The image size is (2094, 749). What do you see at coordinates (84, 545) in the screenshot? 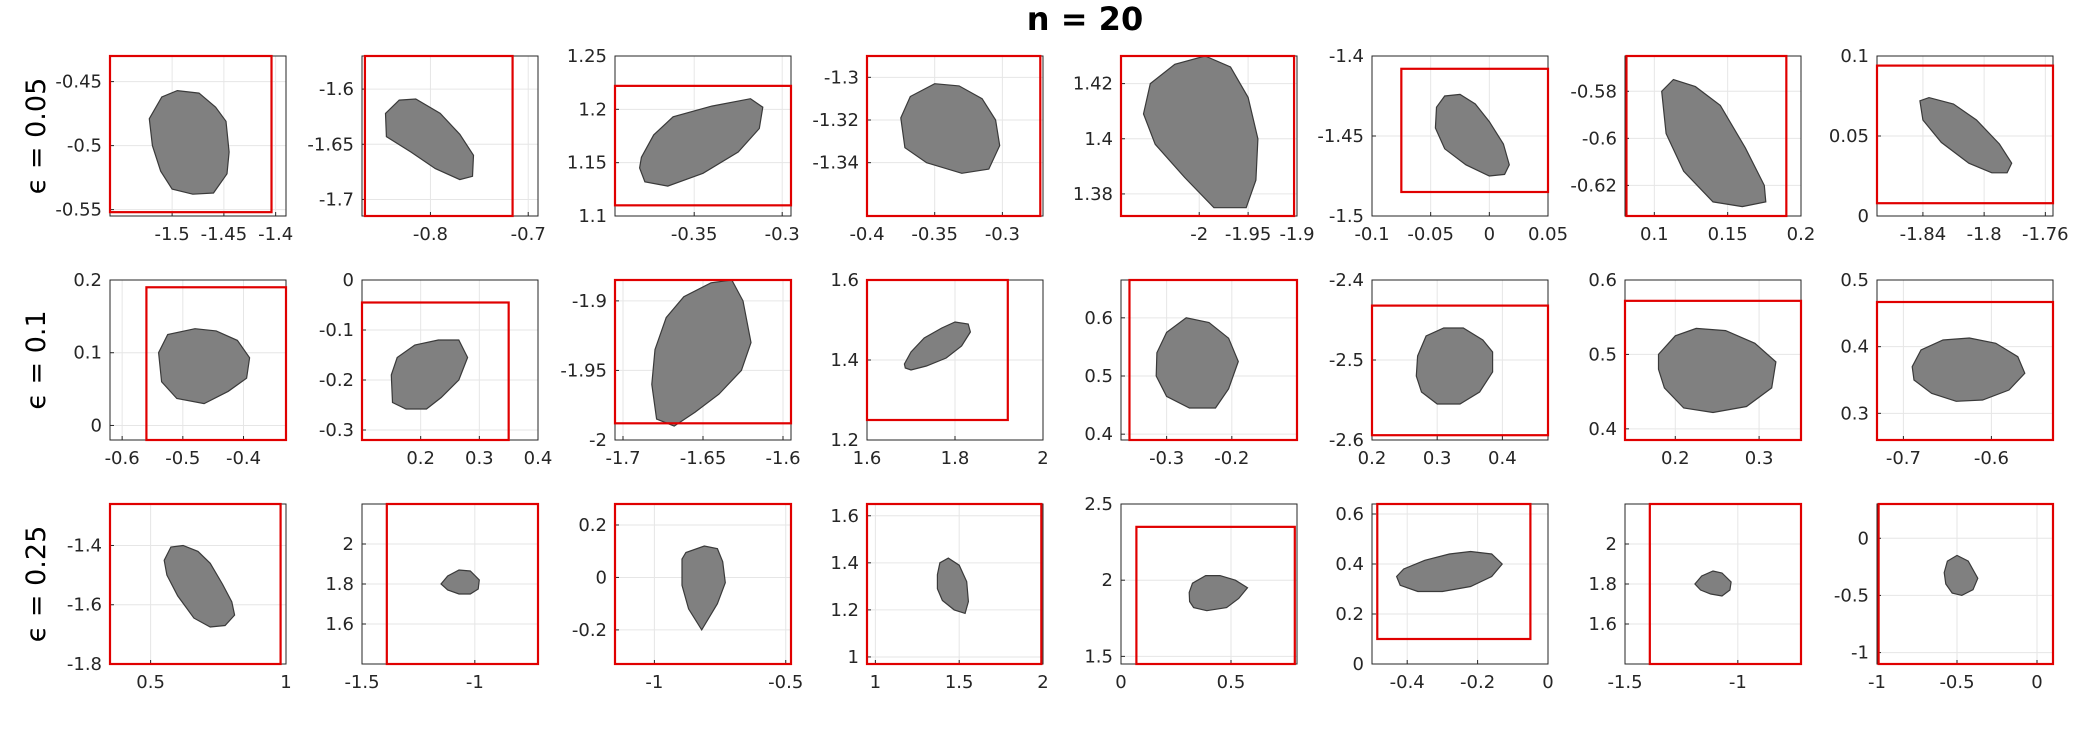
I see `y-tick-label: -1.4` at bounding box center [84, 545].